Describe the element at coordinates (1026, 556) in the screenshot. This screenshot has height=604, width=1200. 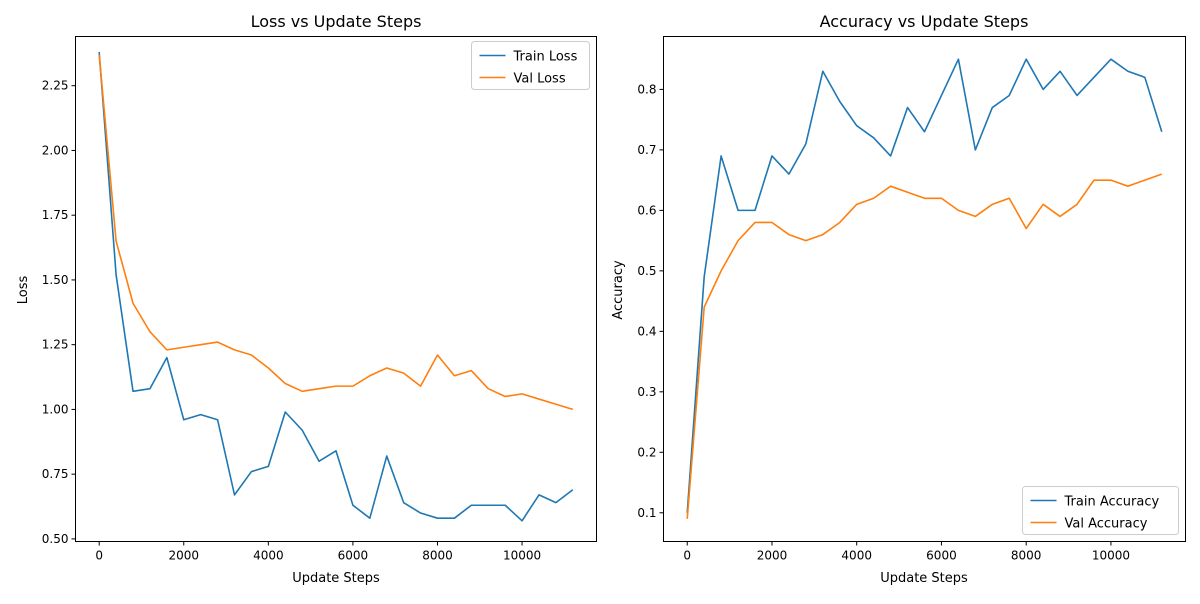
I see `accuracy-chart-x-tick-label: 8000` at that location.